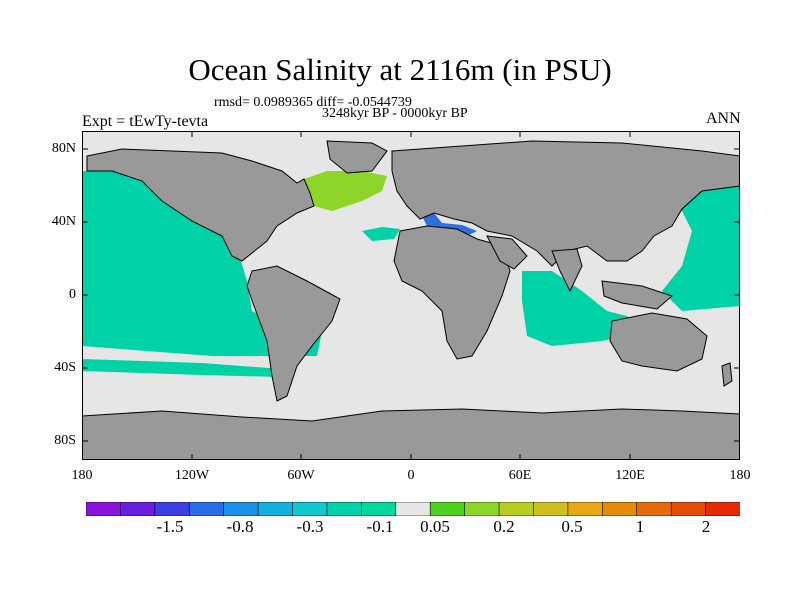 Image resolution: width=800 pixels, height=600 pixels. Describe the element at coordinates (572, 526) in the screenshot. I see `colorbar-label: 0.5` at that location.